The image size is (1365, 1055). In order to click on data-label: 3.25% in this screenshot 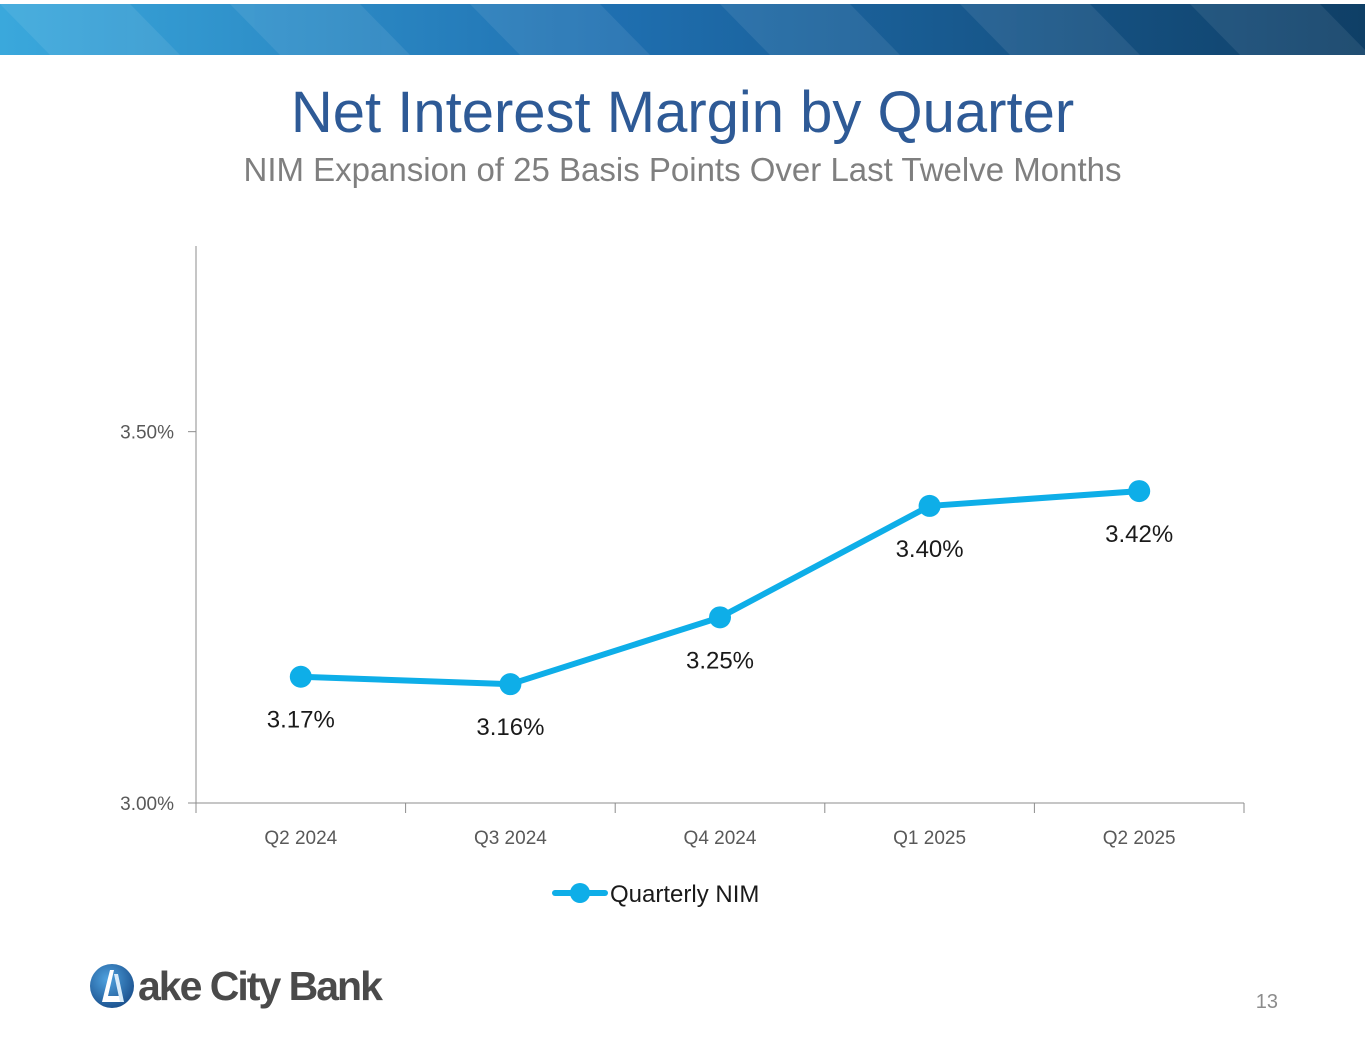, I will do `click(720, 660)`.